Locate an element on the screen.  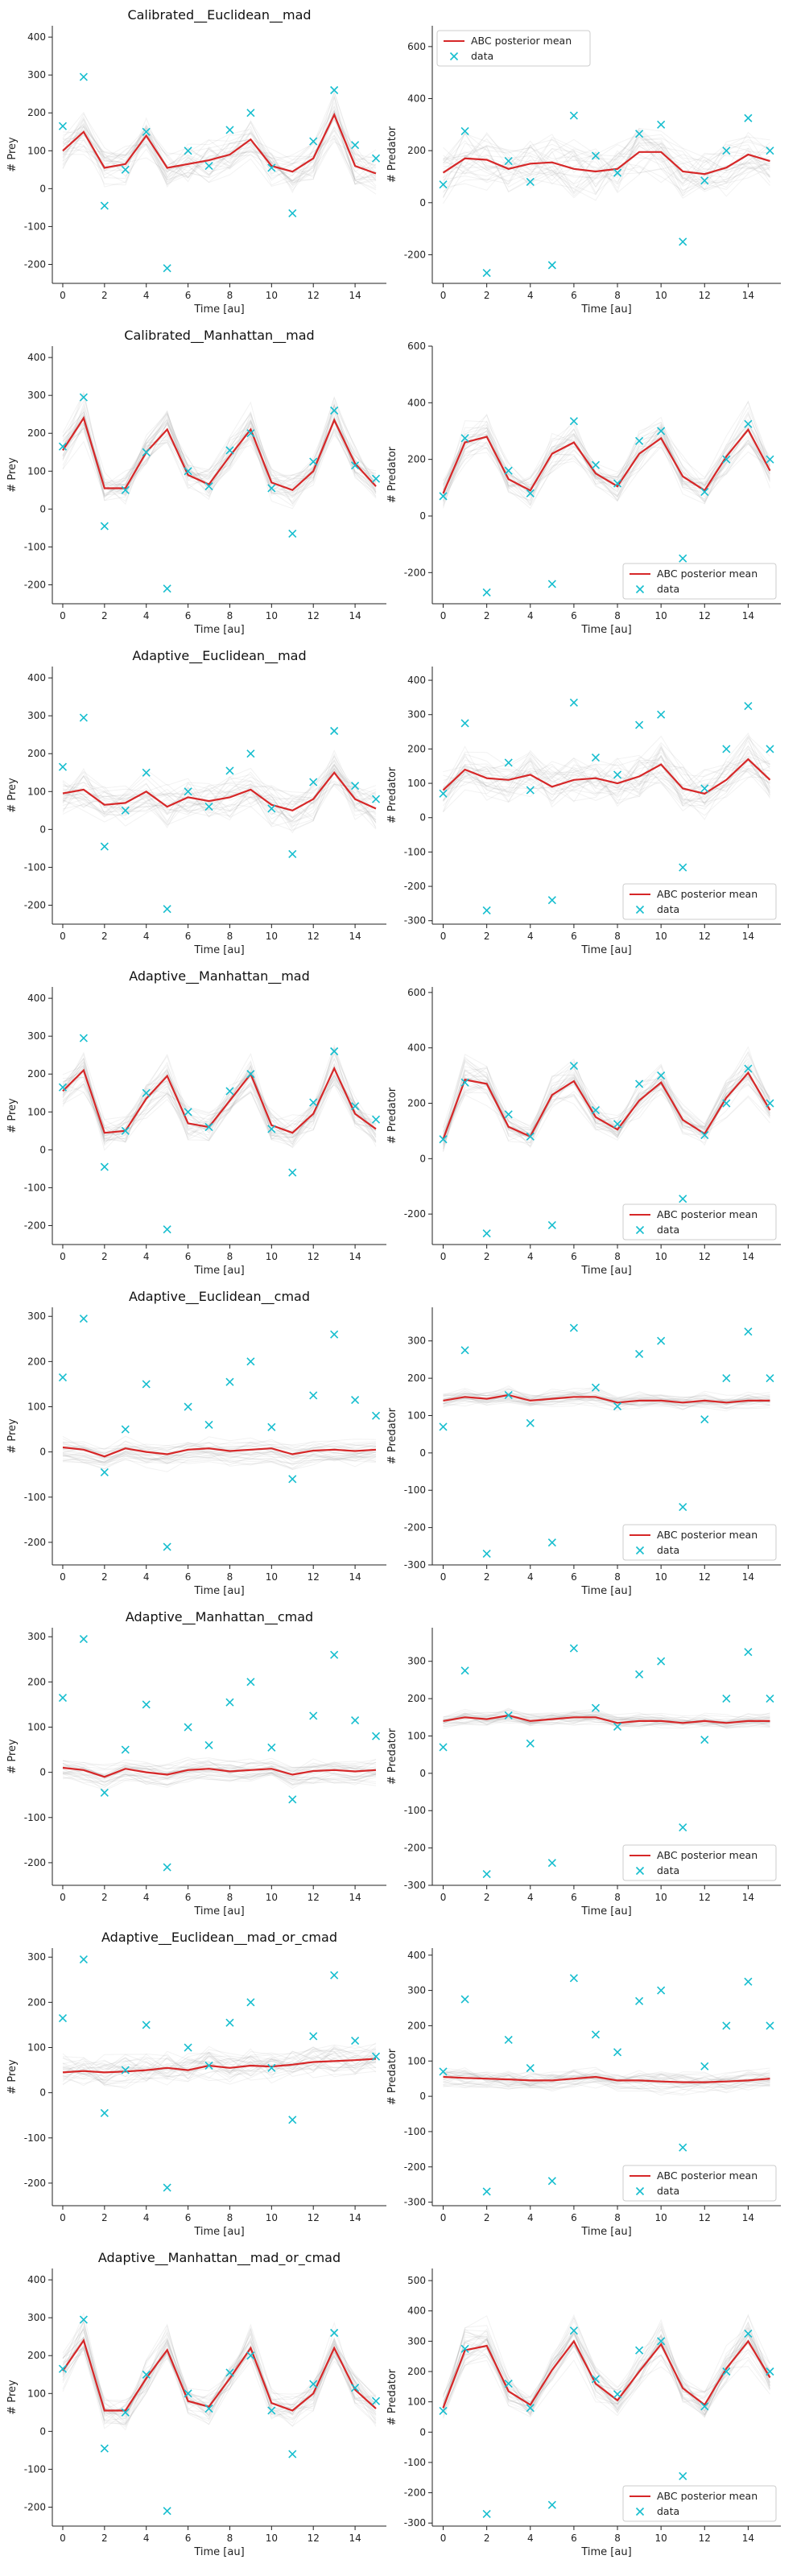
y-axis-label: # Predator is located at coordinates (392, 2396).